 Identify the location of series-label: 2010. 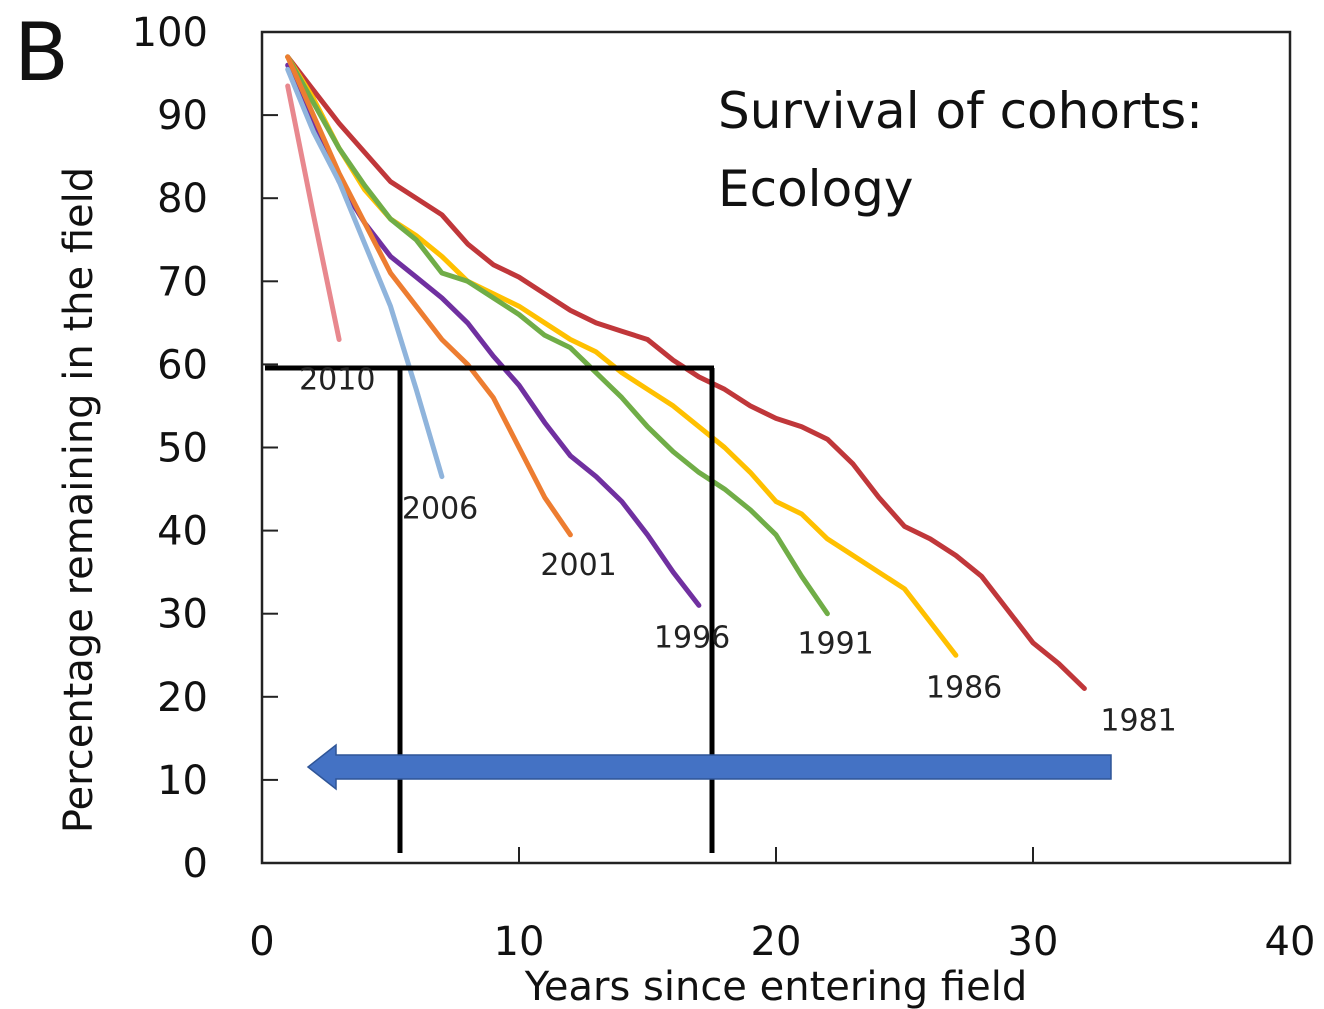
(337, 379).